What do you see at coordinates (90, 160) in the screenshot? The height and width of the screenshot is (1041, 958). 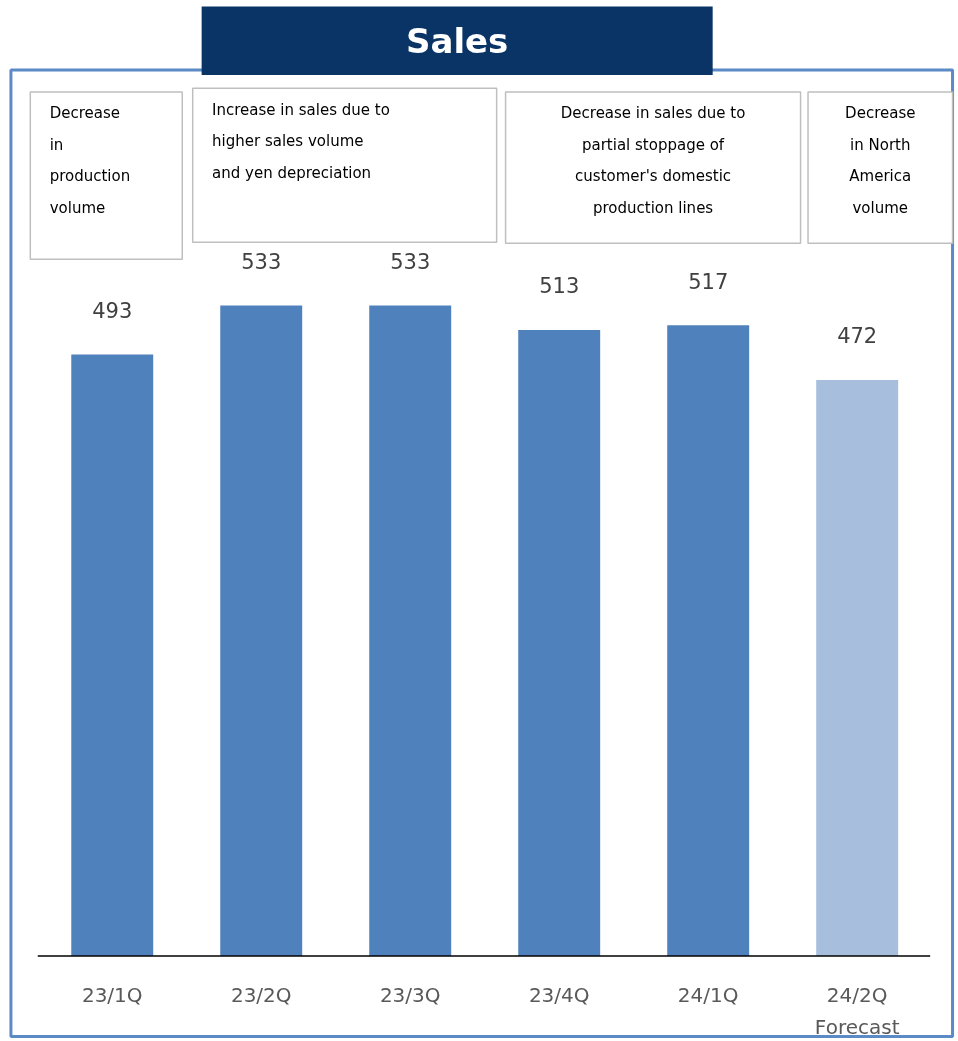 I see `text: Decrease in production volume` at bounding box center [90, 160].